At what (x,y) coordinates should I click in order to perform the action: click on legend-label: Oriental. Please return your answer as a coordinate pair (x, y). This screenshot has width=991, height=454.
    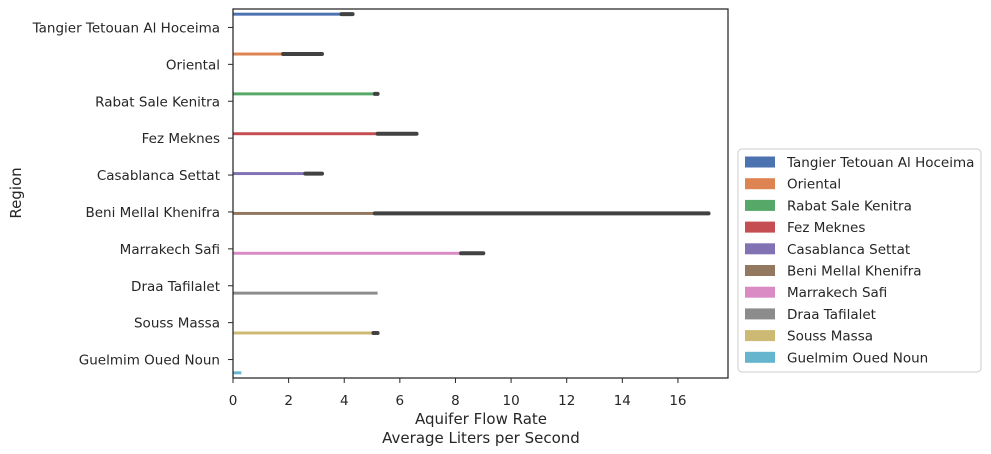
    Looking at the image, I should click on (814, 185).